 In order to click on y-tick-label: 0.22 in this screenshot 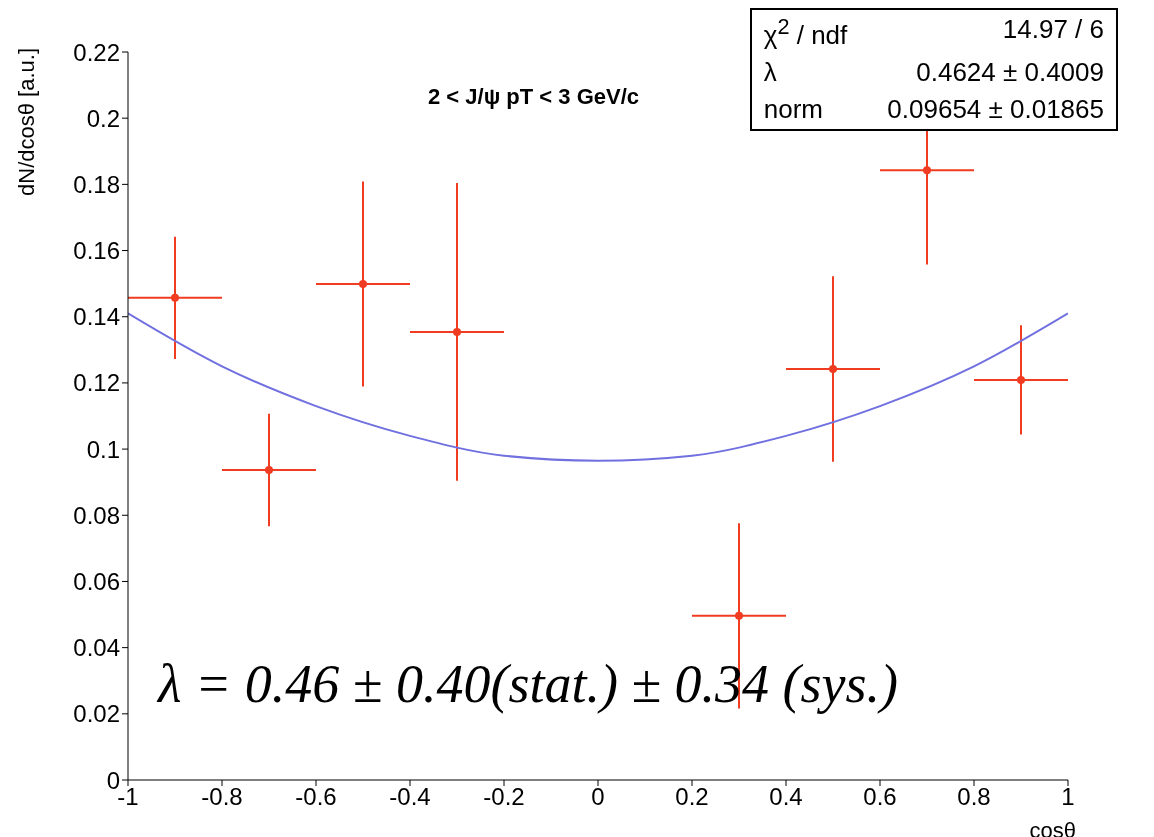, I will do `click(96, 52)`.